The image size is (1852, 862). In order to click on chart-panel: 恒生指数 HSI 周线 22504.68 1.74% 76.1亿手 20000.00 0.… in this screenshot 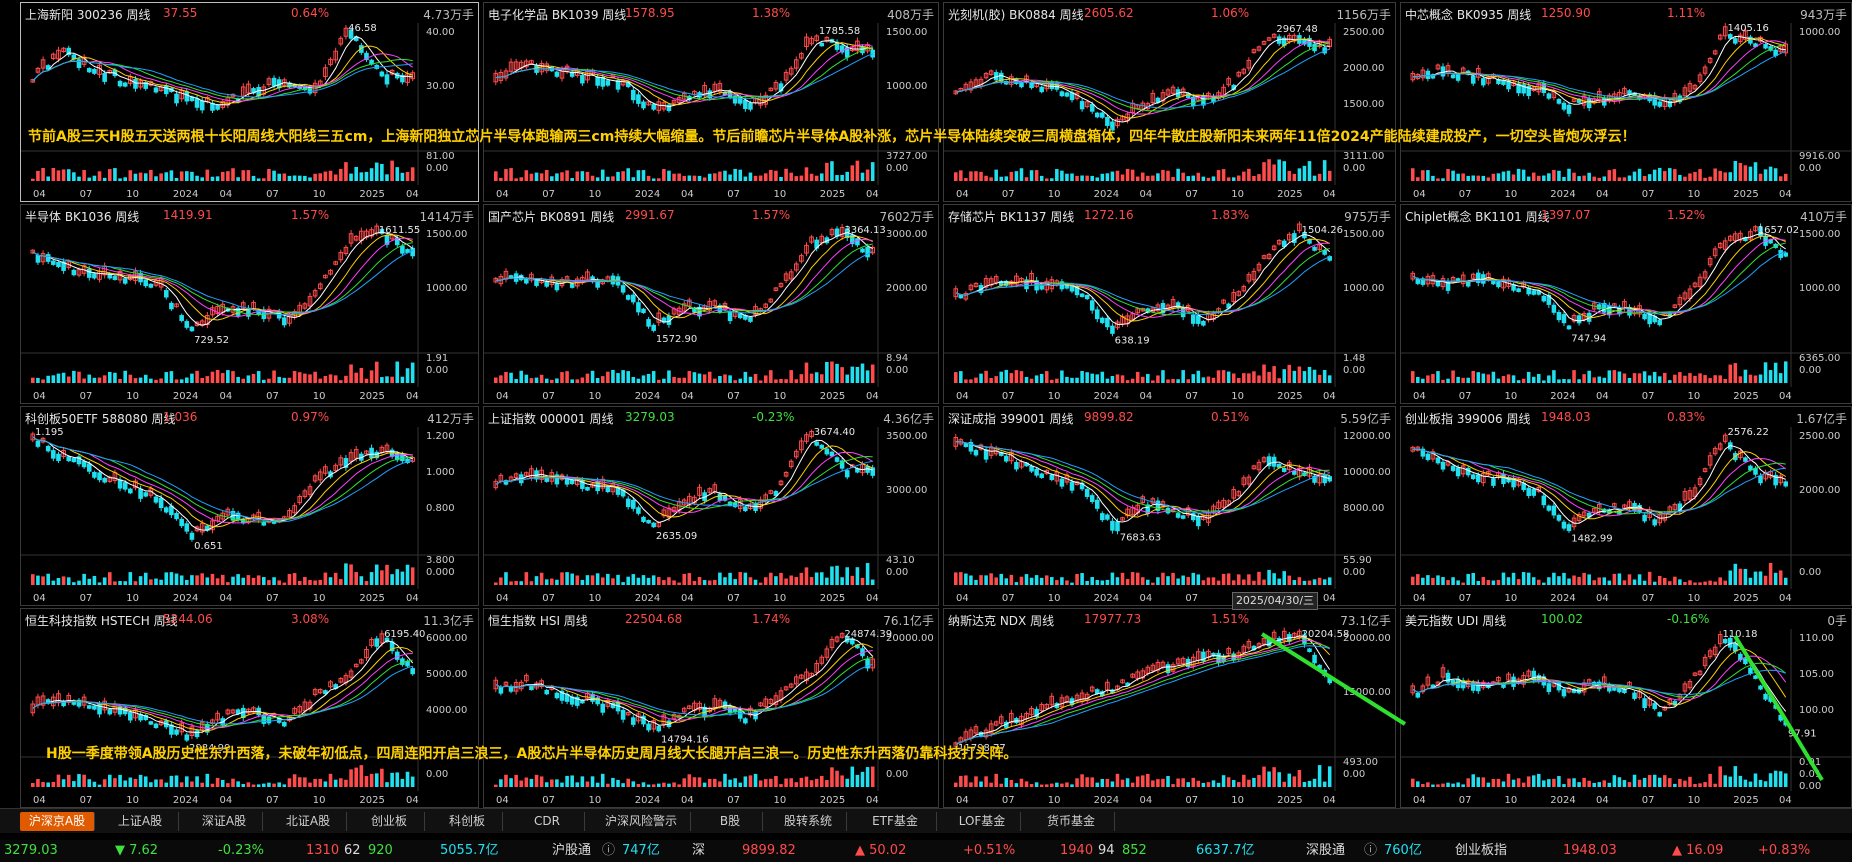, I will do `click(711, 708)`.